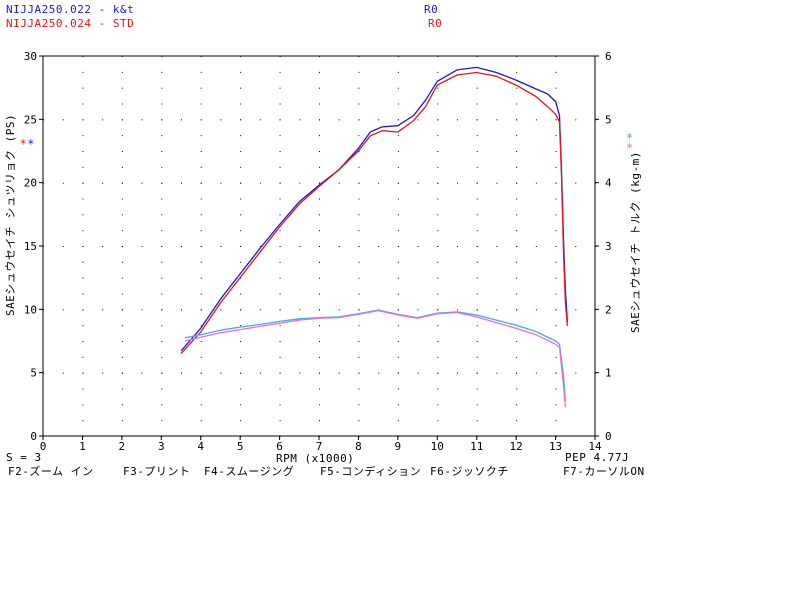  I want to click on print-key: F3-プリント, so click(157, 471).